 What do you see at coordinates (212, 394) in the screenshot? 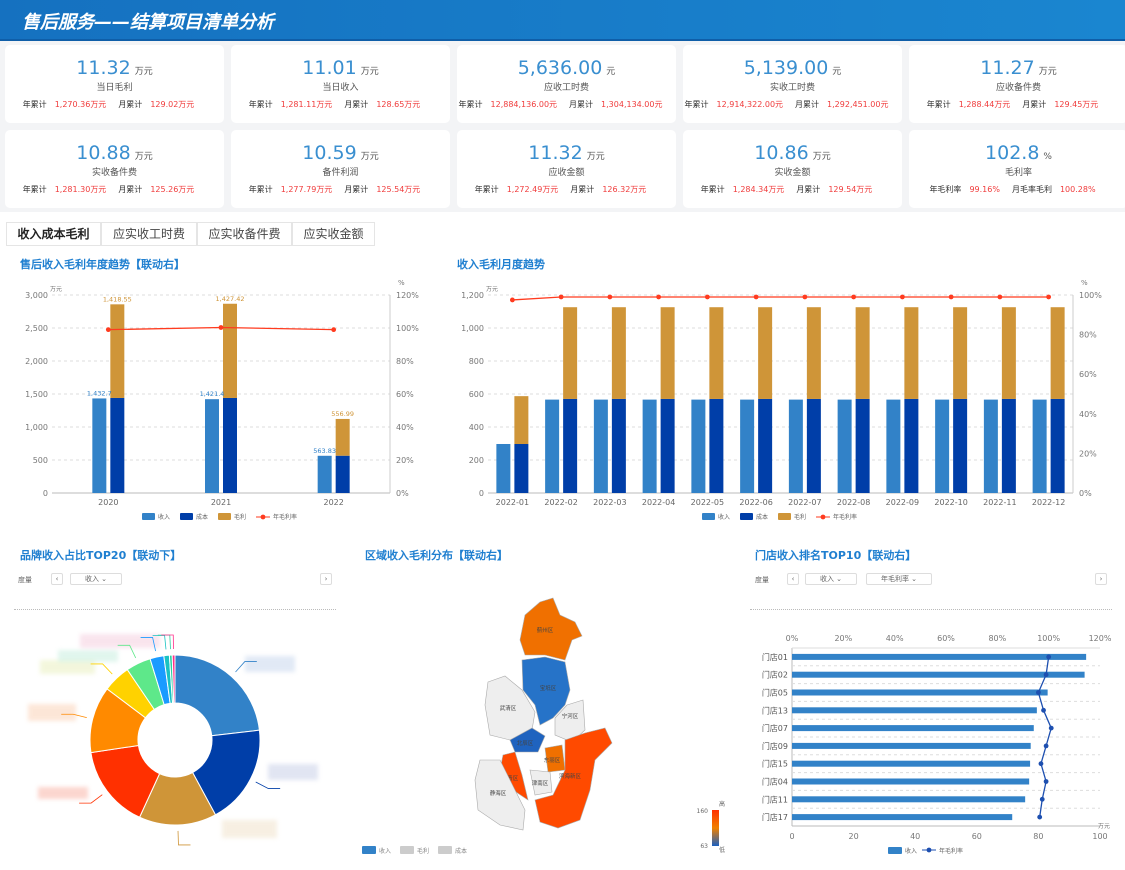
I see `data-label-income: 1,421.4` at bounding box center [212, 394].